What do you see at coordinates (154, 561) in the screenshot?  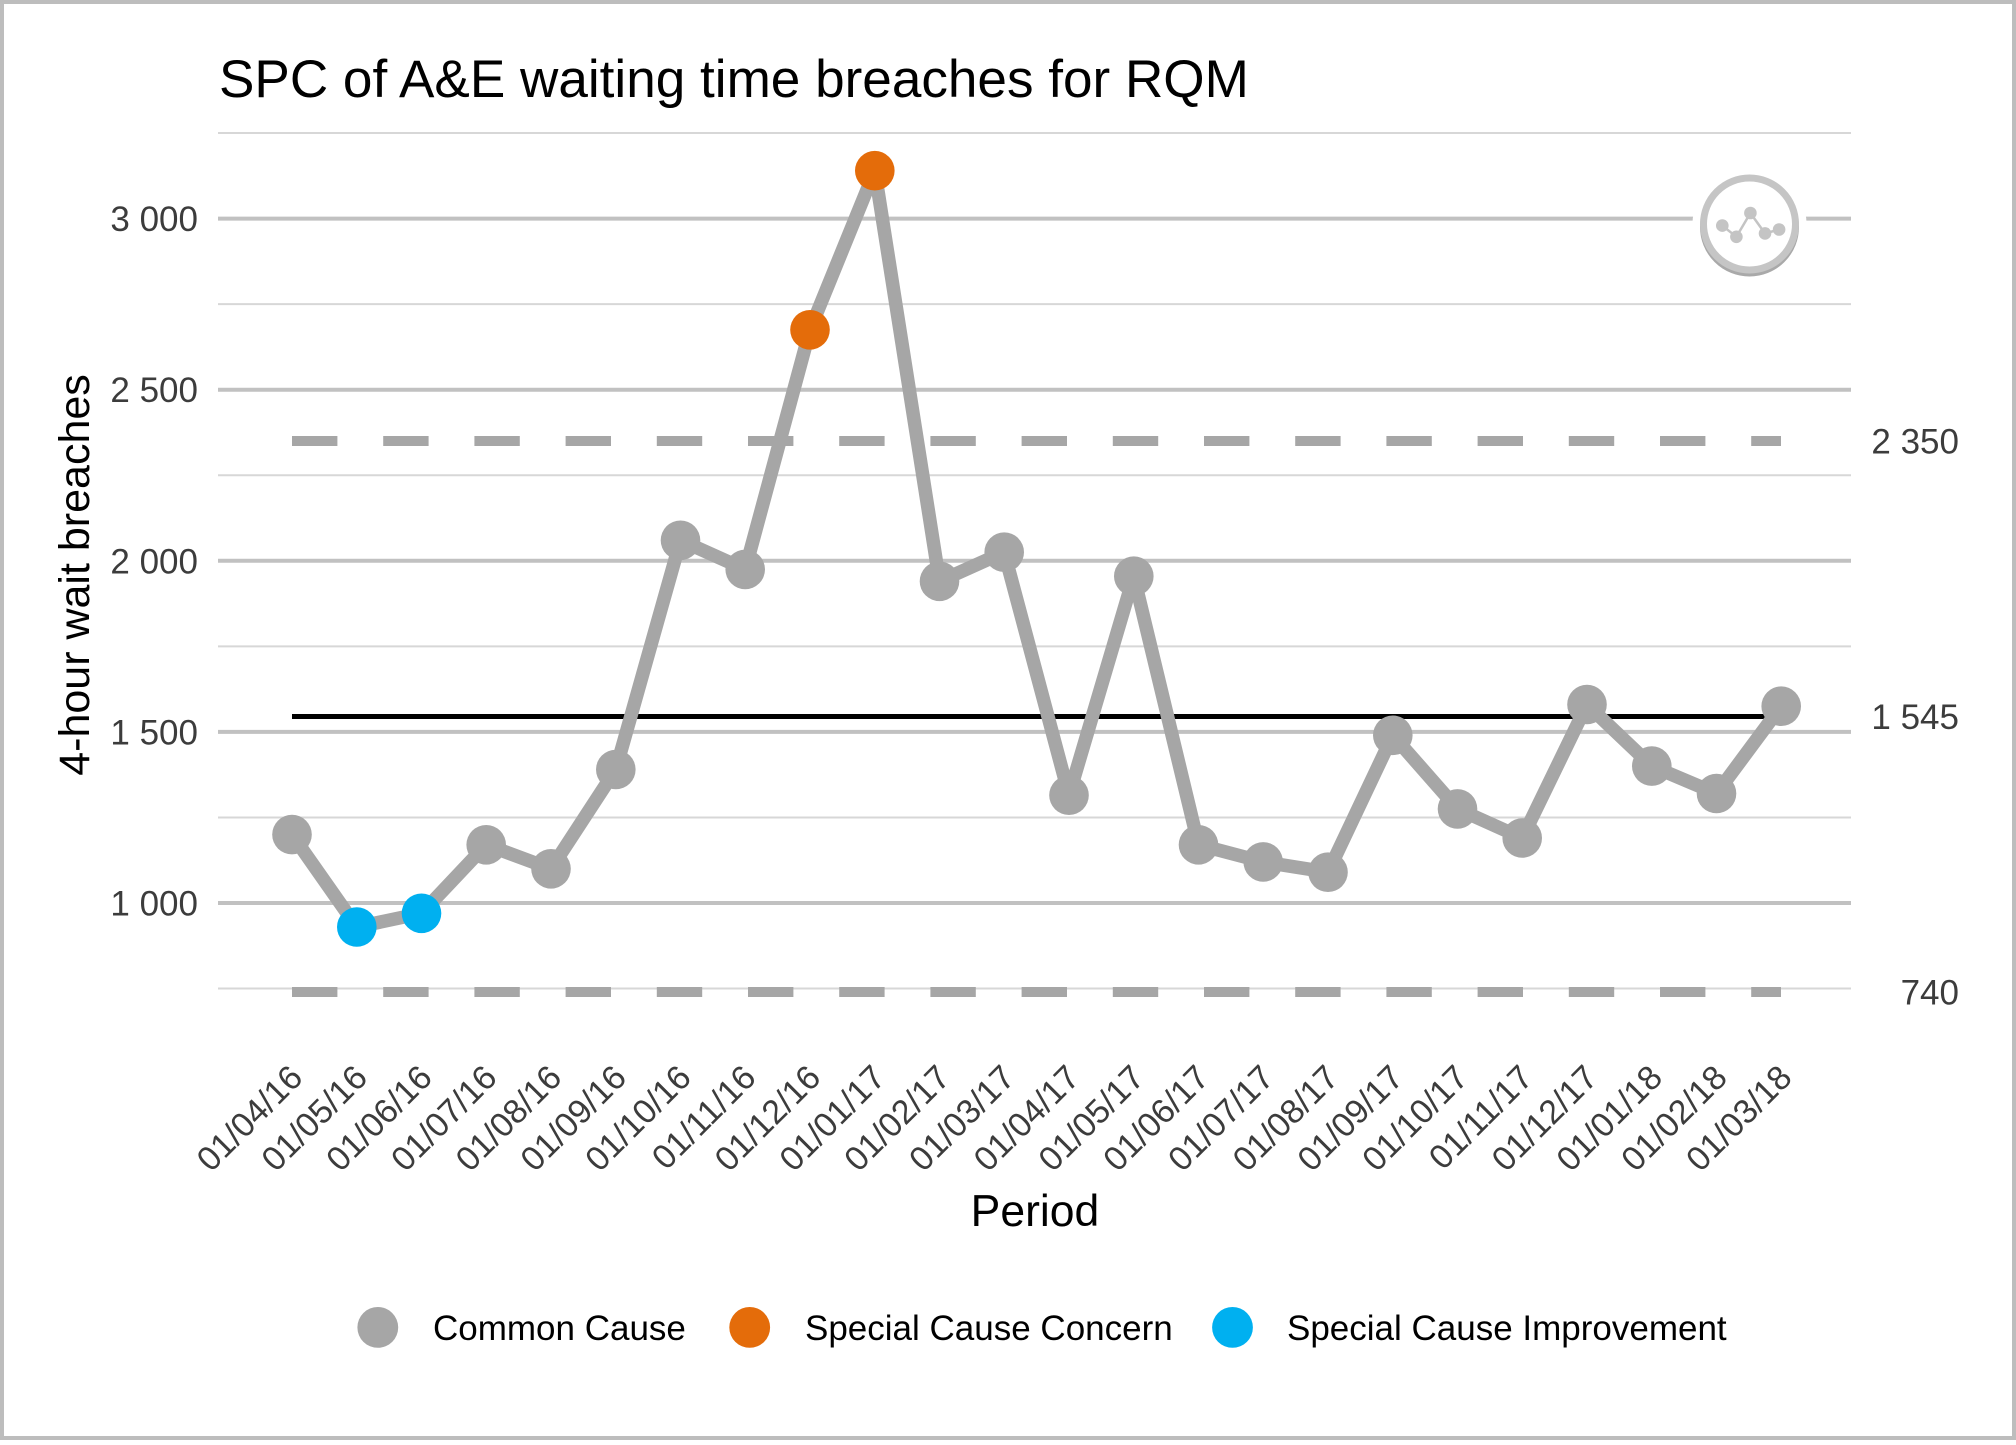 I see `svg-text: 2 000` at bounding box center [154, 561].